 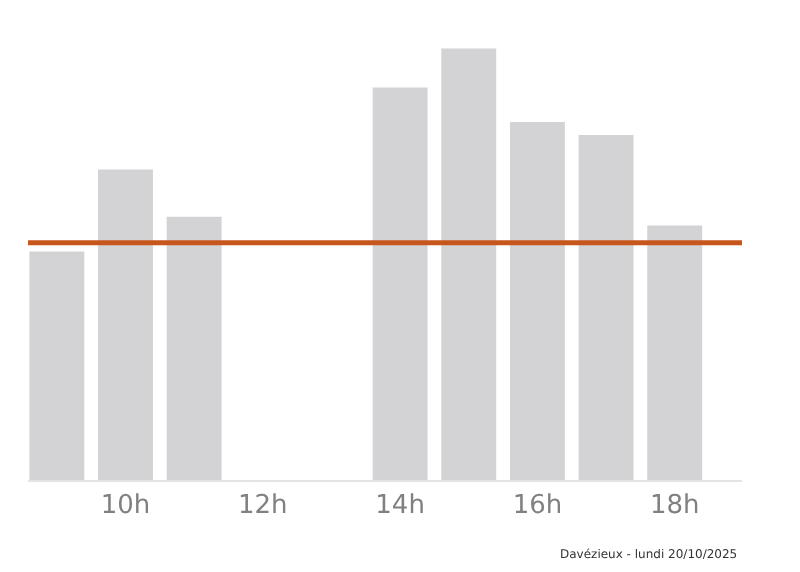 I want to click on x-tick-label: 12h, so click(x=263, y=506).